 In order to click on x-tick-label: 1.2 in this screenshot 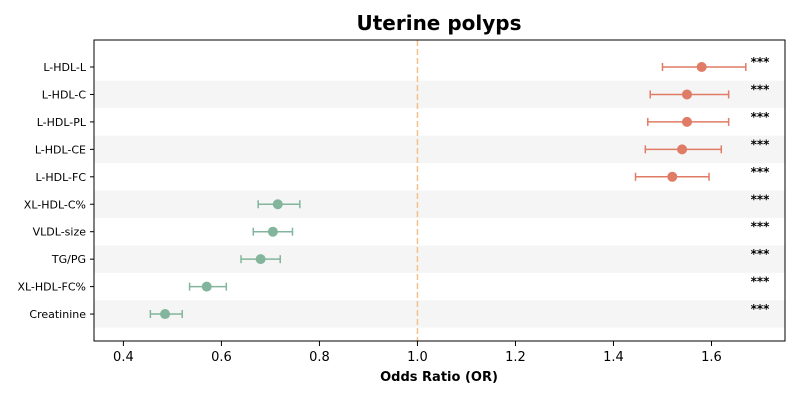, I will do `click(515, 357)`.